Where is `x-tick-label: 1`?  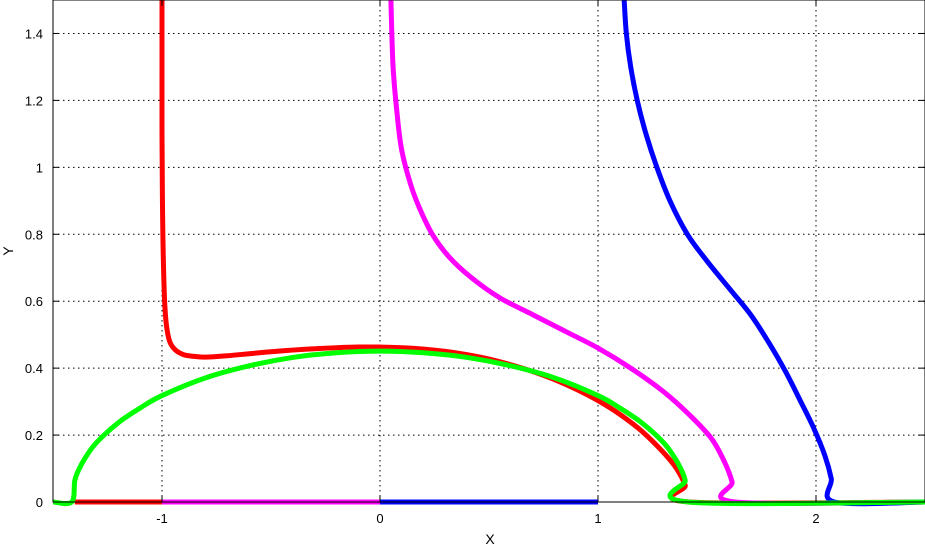 x-tick-label: 1 is located at coordinates (597, 518).